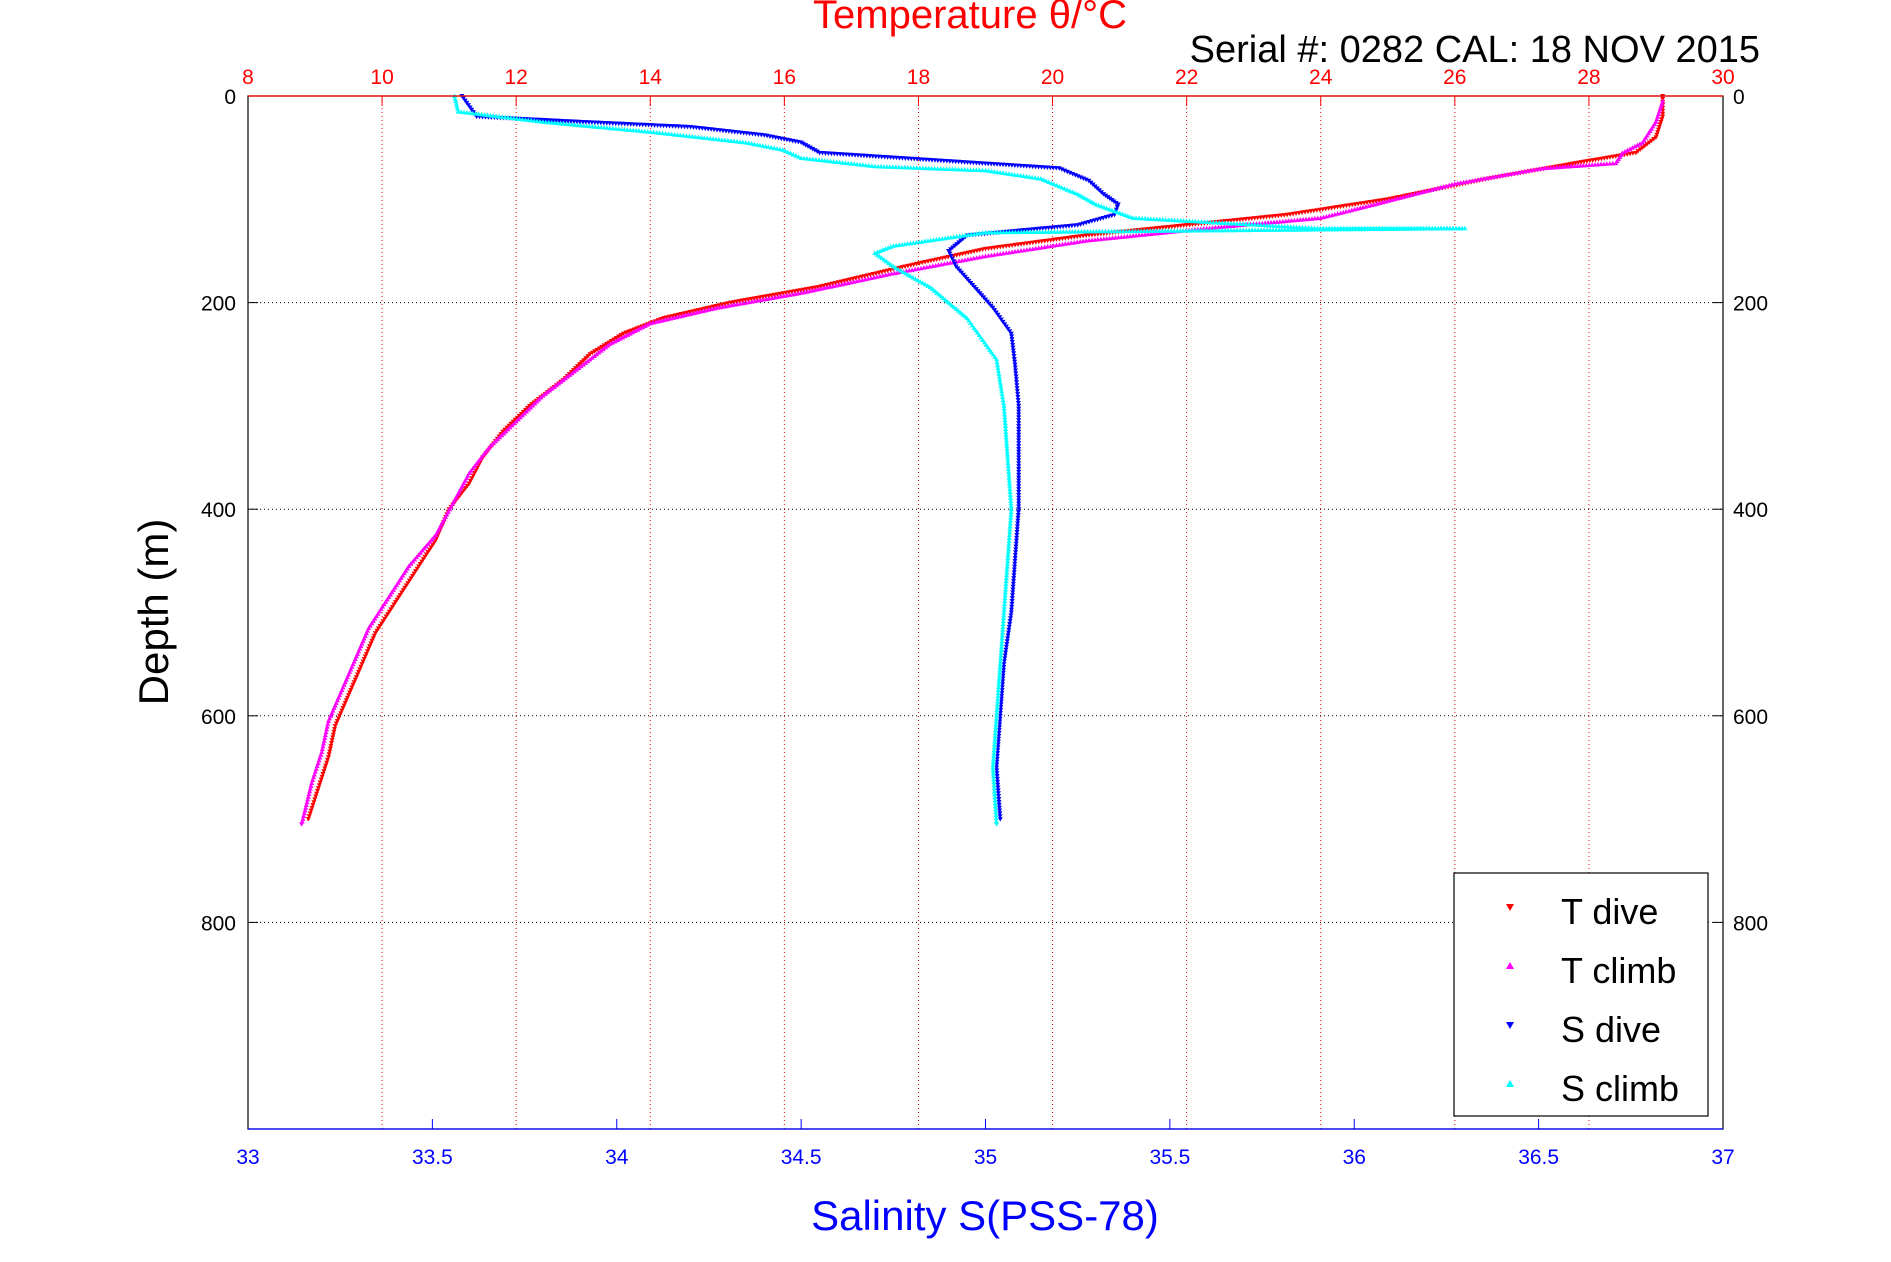 Image resolution: width=1891 pixels, height=1262 pixels. Describe the element at coordinates (1510, 965) in the screenshot. I see `legend-marker-t-climb` at that location.